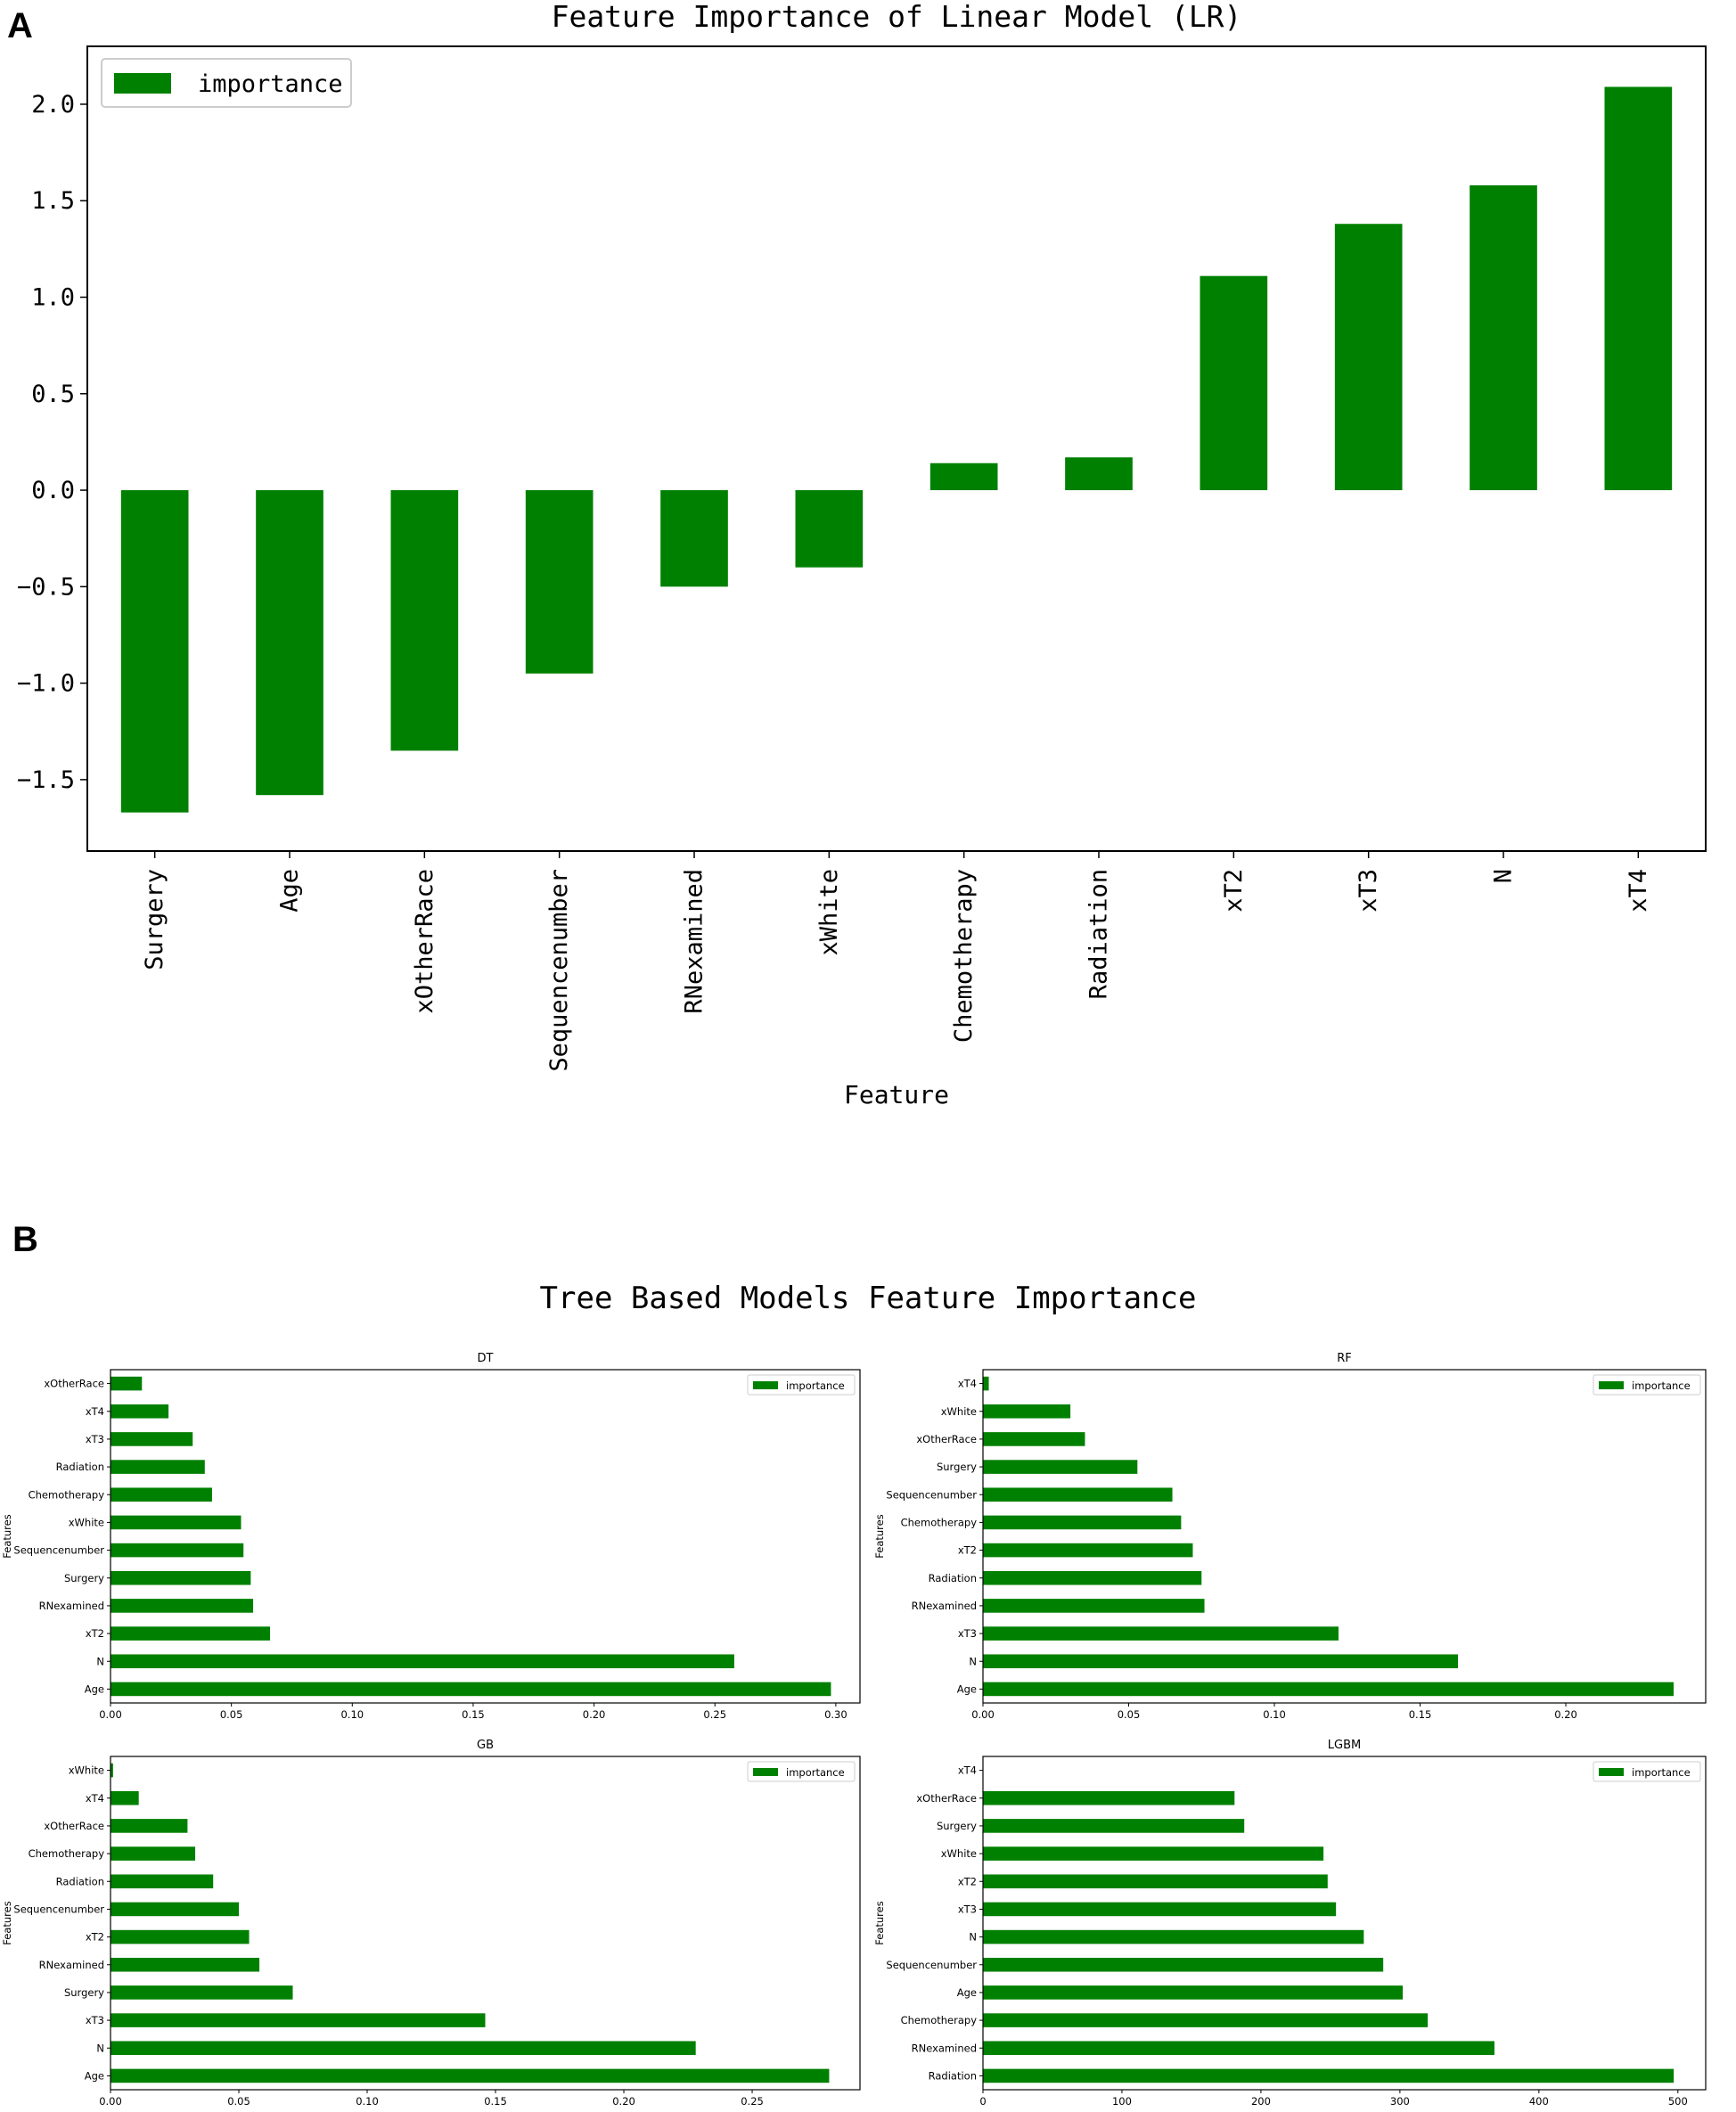 The width and height of the screenshot is (1736, 2112). I want to click on lr-ytick-label: −0.5, so click(46, 587).